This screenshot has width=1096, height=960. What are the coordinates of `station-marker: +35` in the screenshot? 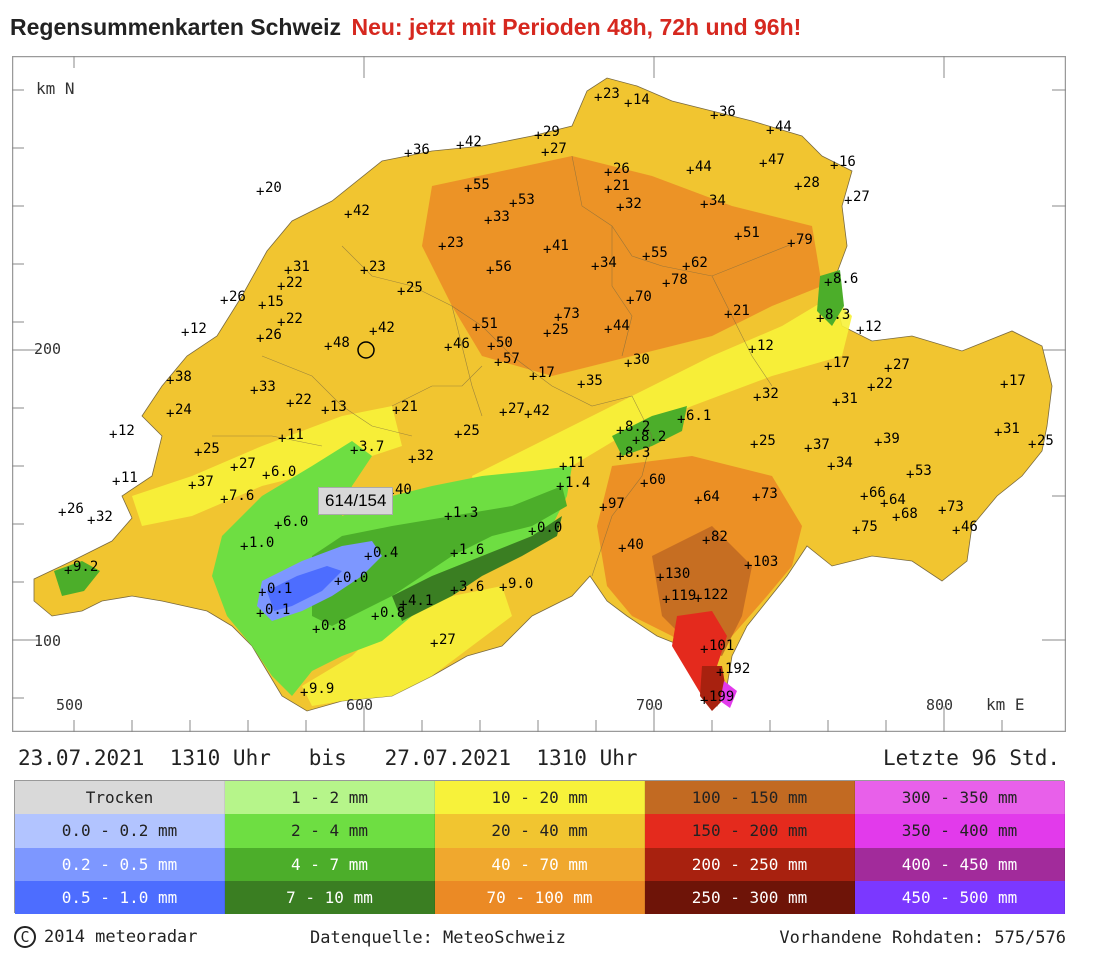 It's located at (590, 383).